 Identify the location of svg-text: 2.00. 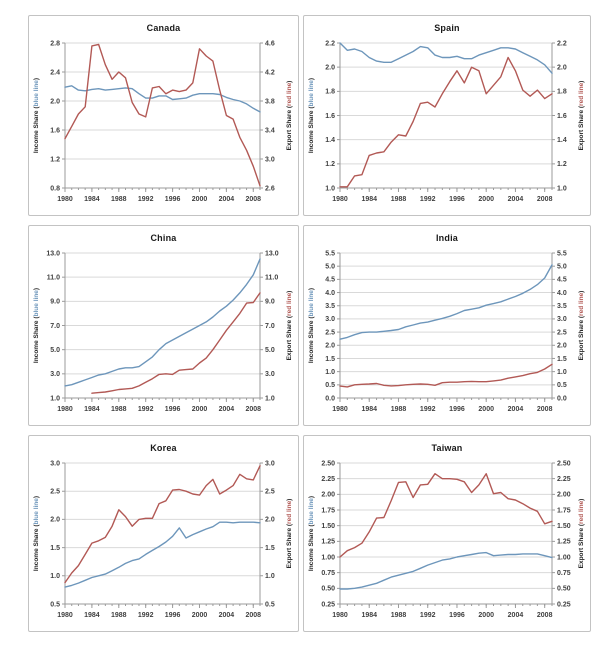
(564, 495).